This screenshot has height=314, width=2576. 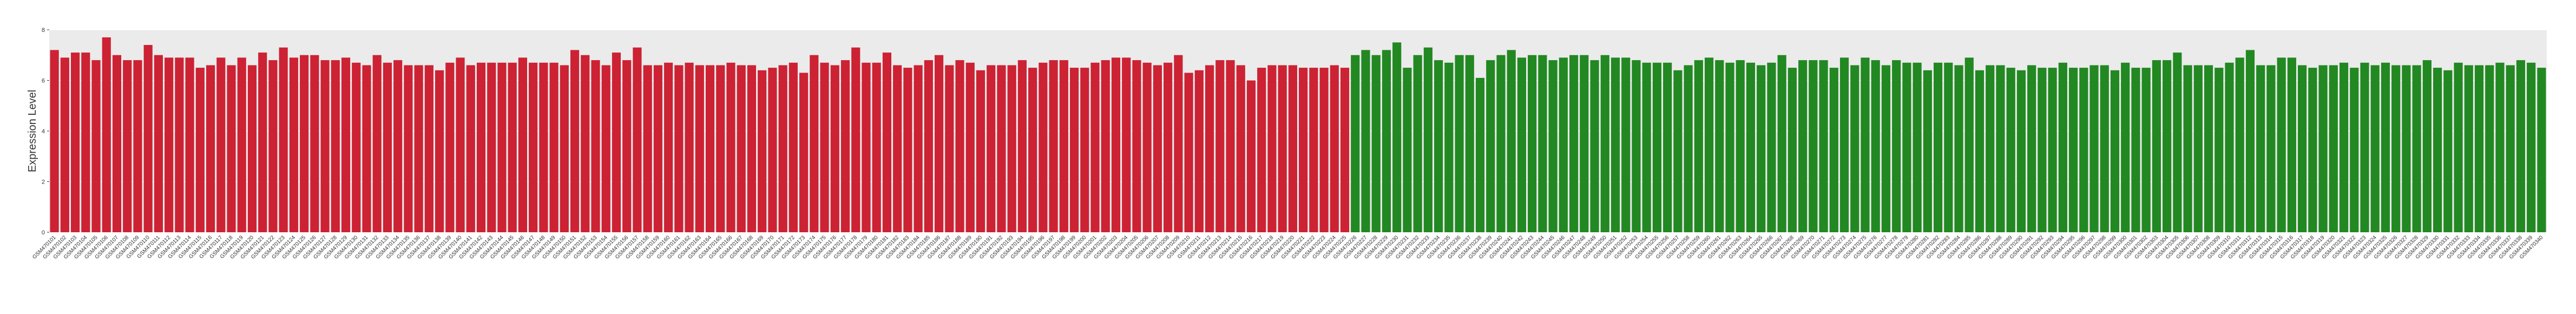 What do you see at coordinates (43, 81) in the screenshot?
I see `y-tick-label: 6` at bounding box center [43, 81].